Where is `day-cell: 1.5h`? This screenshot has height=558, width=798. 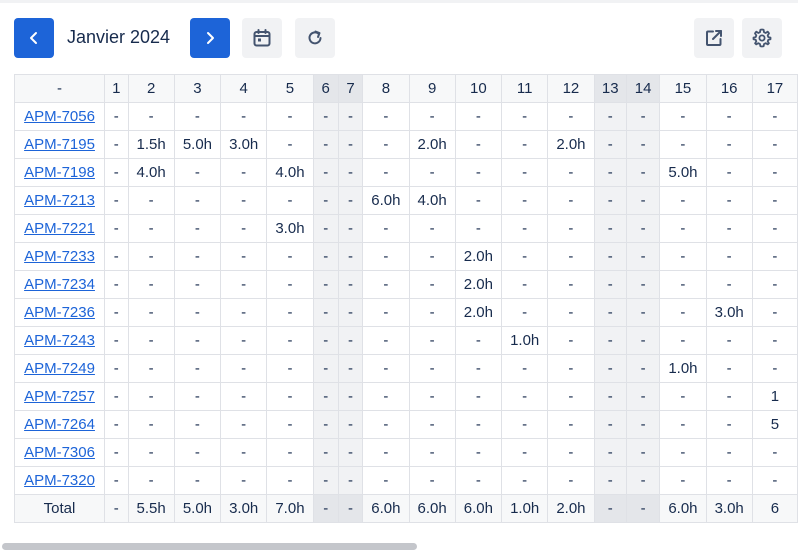 day-cell: 1.5h is located at coordinates (151, 144).